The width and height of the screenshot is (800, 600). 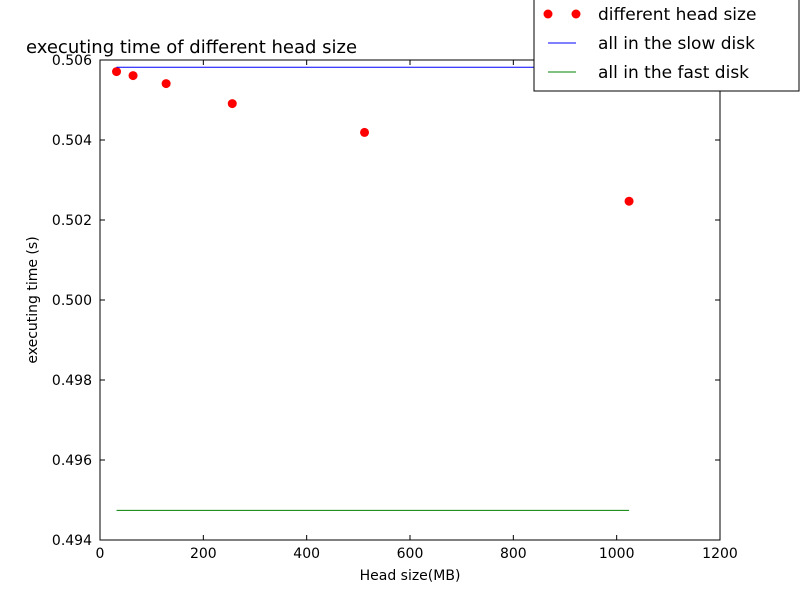 What do you see at coordinates (72, 381) in the screenshot?
I see `y-tick-label-2: 0.498` at bounding box center [72, 381].